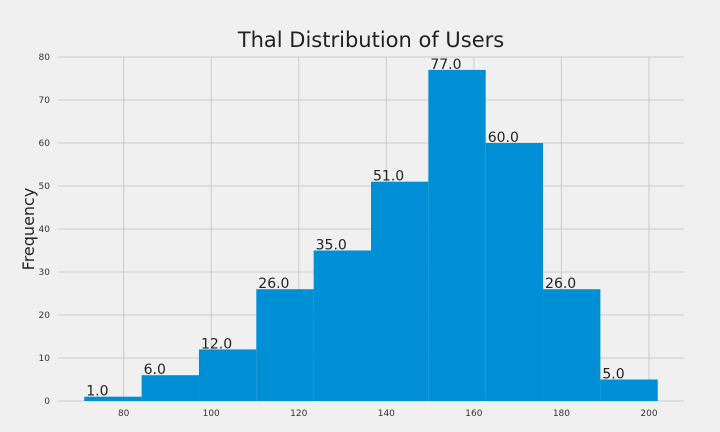  I want to click on bar-value-label: 6.0, so click(155, 370).